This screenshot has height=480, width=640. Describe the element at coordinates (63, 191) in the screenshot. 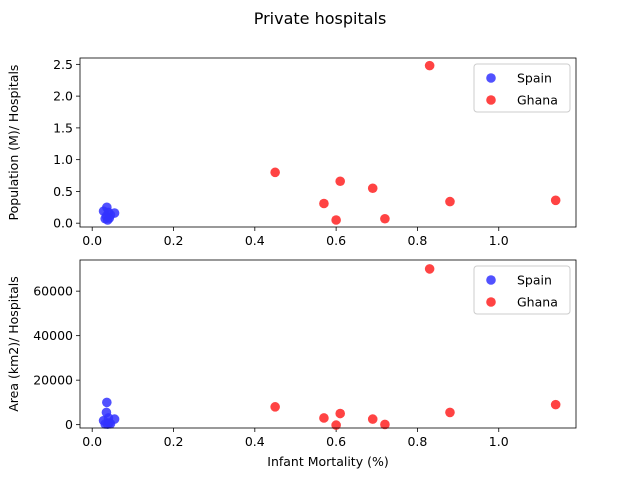

I see `y-tick-label: 0.5` at that location.